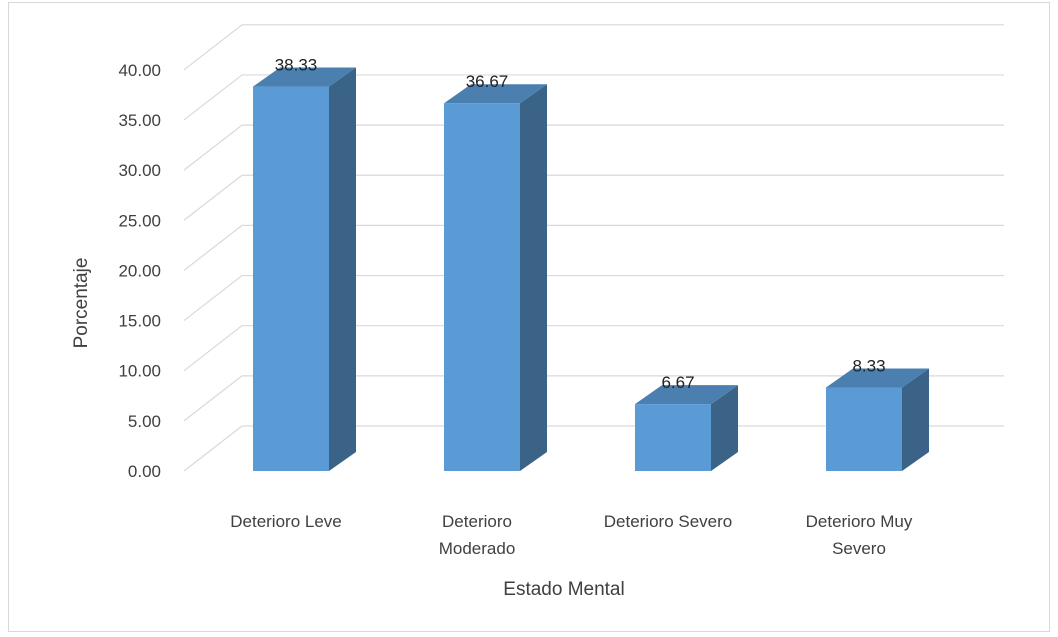 This screenshot has height=637, width=1058. Describe the element at coordinates (139, 70) in the screenshot. I see `y-tick-label: 40.00` at that location.